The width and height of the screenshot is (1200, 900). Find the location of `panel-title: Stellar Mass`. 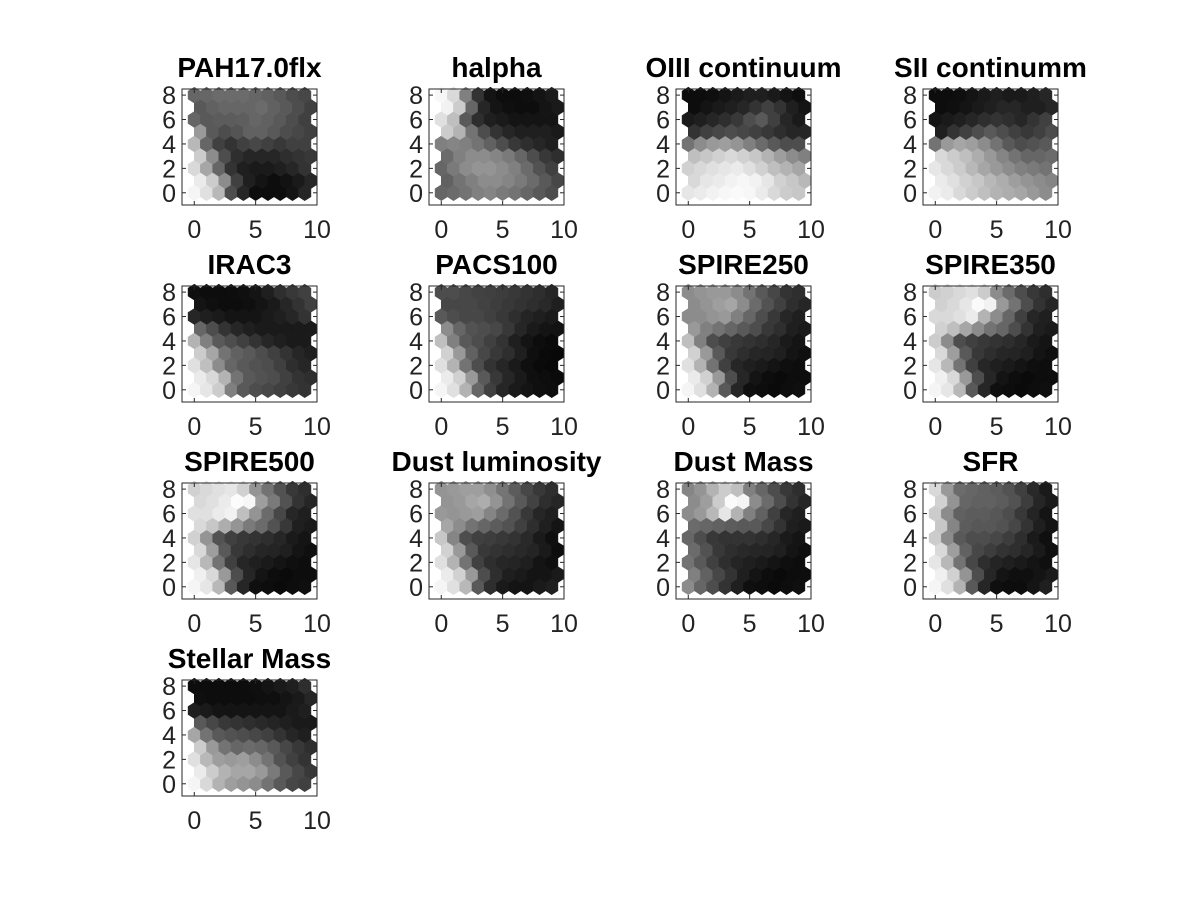

panel-title: Stellar Mass is located at coordinates (249, 658).